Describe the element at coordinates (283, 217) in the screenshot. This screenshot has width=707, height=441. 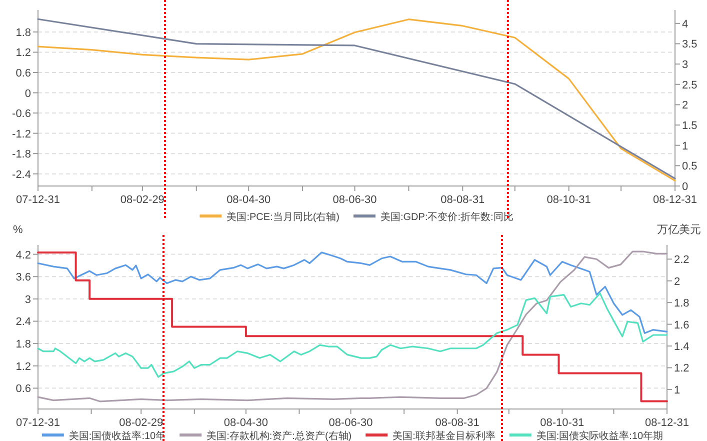
I see `legend-label: 美国:PCE:当月同比(右轴)` at that location.